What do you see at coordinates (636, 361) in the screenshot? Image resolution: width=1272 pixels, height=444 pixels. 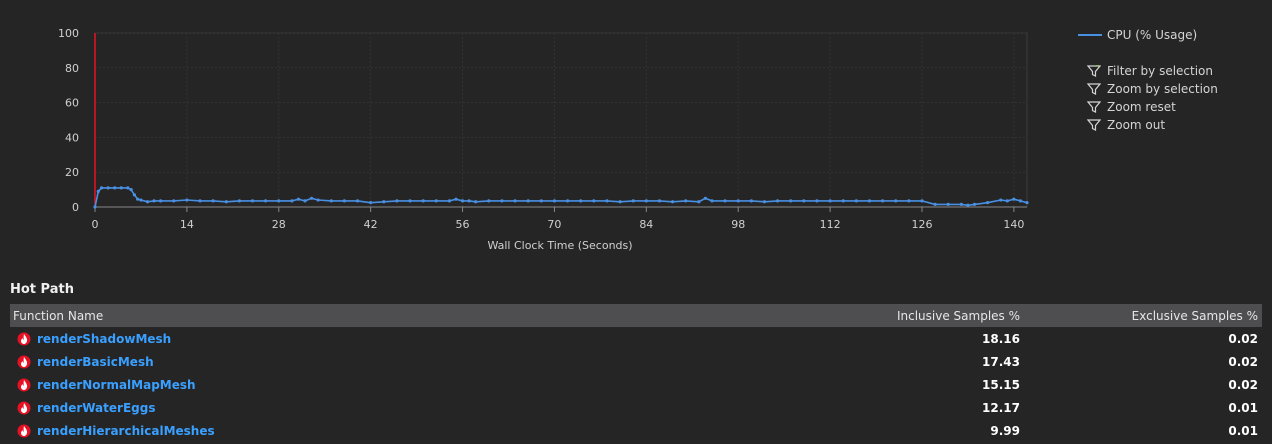 I see `table-row: renderBasicMesh 17.43 0.02` at bounding box center [636, 361].